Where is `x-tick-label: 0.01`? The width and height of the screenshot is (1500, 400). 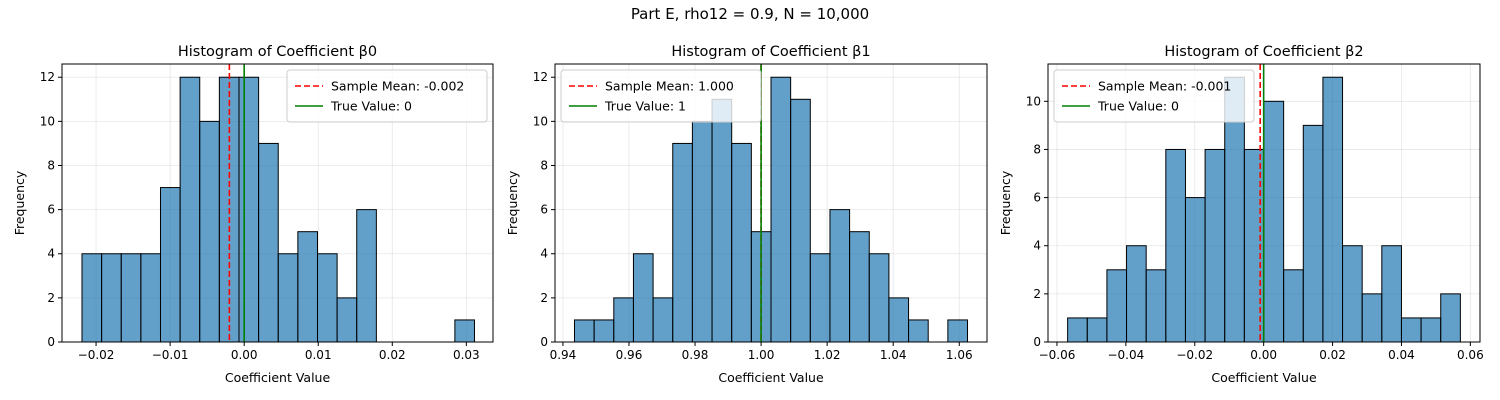 x-tick-label: 0.01 is located at coordinates (318, 355).